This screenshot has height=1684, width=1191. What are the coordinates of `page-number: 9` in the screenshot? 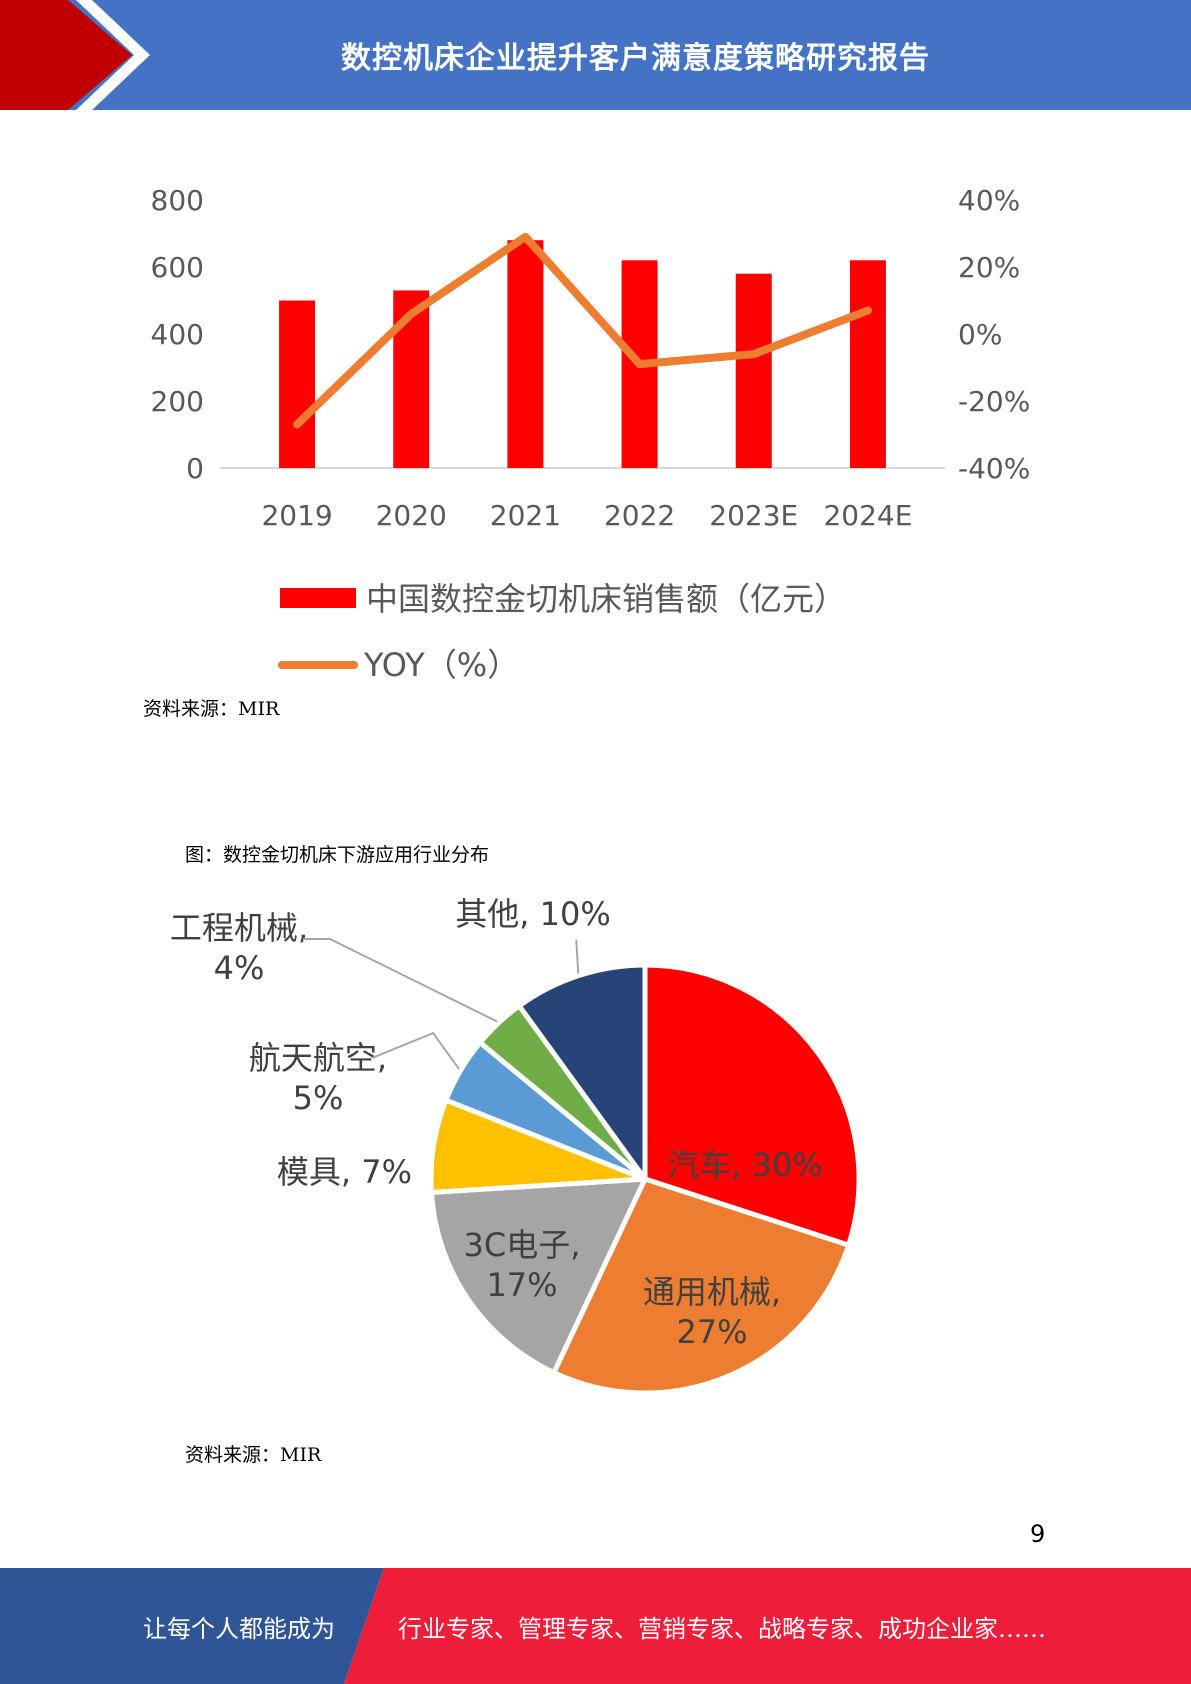 It's located at (1038, 1534).